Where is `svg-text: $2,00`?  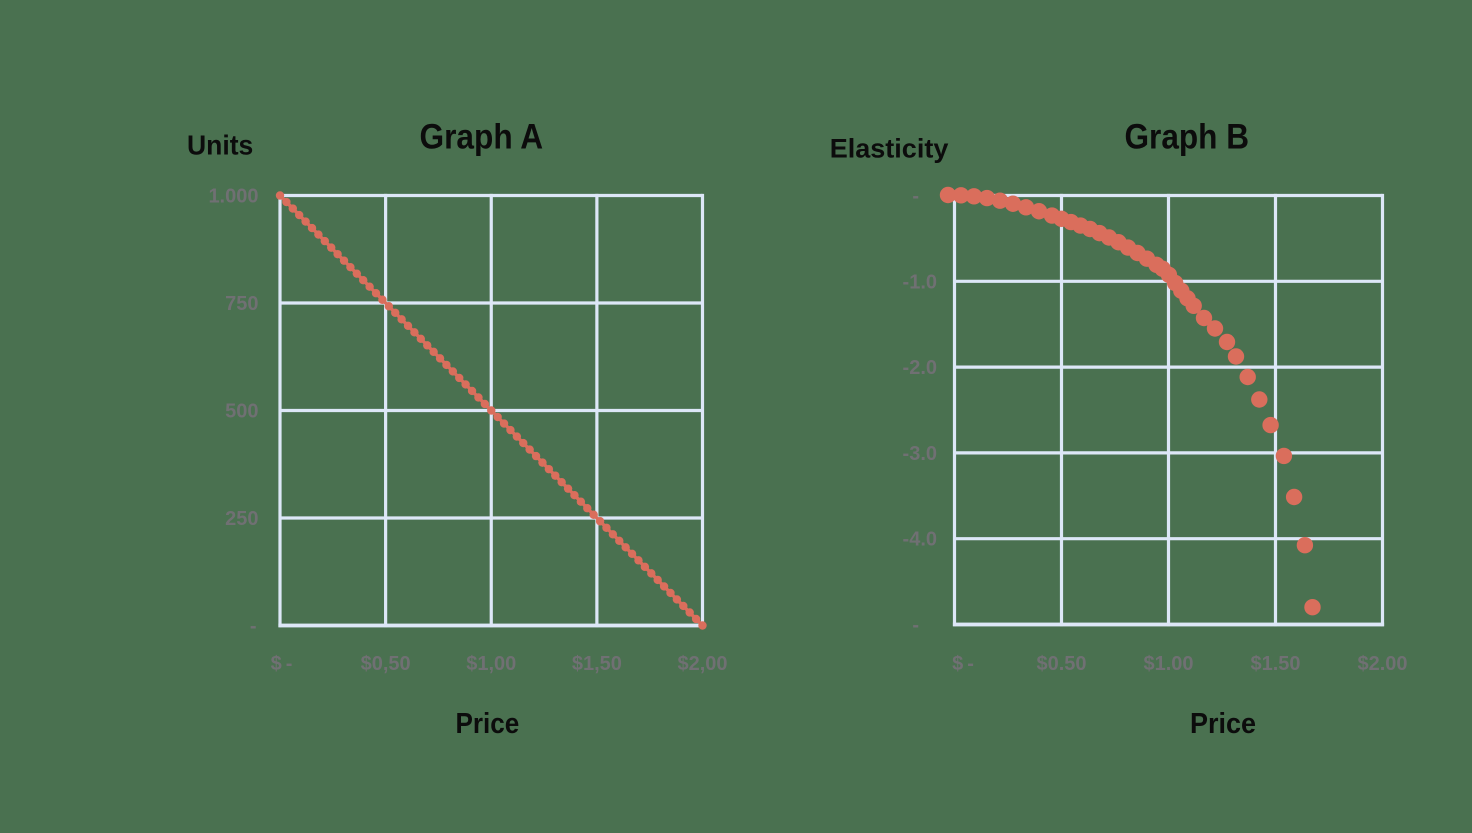
svg-text: $2,00 is located at coordinates (702, 664).